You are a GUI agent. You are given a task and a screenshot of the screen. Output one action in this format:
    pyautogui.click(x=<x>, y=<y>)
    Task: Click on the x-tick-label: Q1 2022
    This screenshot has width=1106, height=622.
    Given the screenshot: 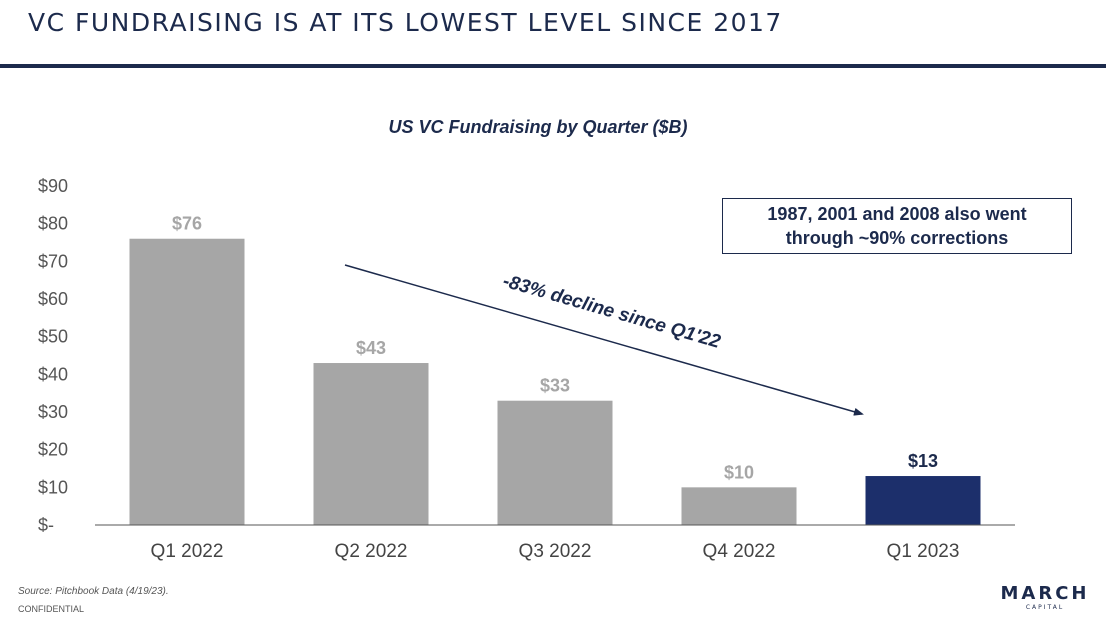 What is the action you would take?
    pyautogui.click(x=187, y=551)
    